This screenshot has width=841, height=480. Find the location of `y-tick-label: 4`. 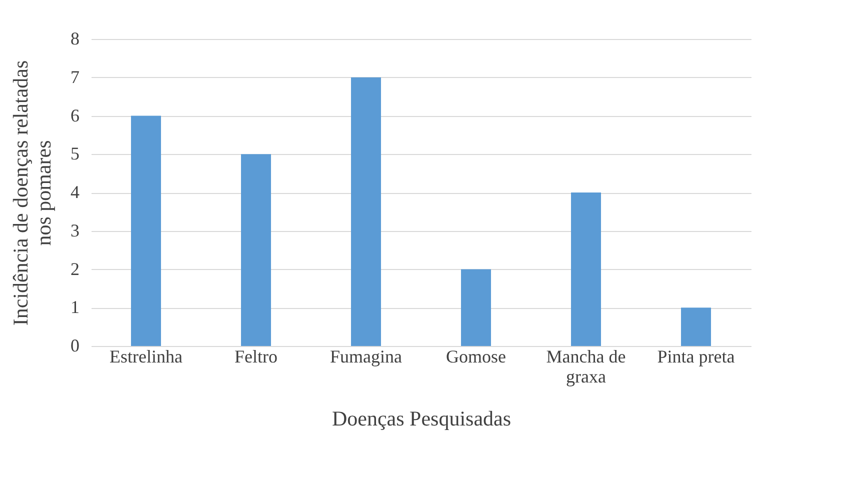

y-tick-label: 4 is located at coordinates (75, 192).